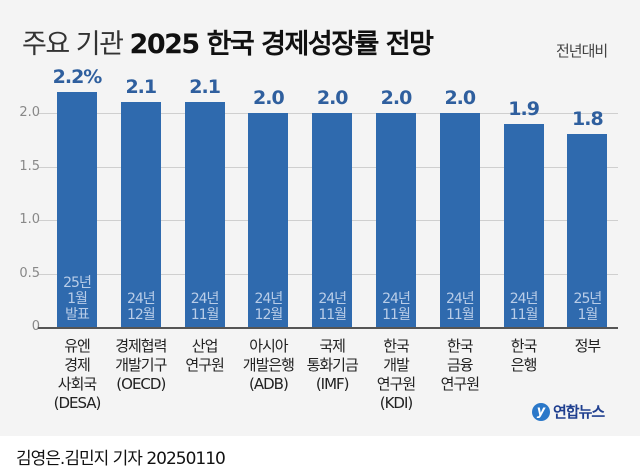 The width and height of the screenshot is (640, 476). What do you see at coordinates (77, 374) in the screenshot?
I see `category-label: 유엔 경제 사회국 (DESA)` at bounding box center [77, 374].